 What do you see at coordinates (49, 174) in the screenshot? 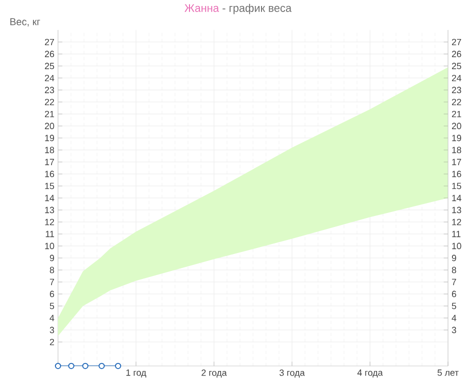
I see `y-tick-label: 16` at bounding box center [49, 174].